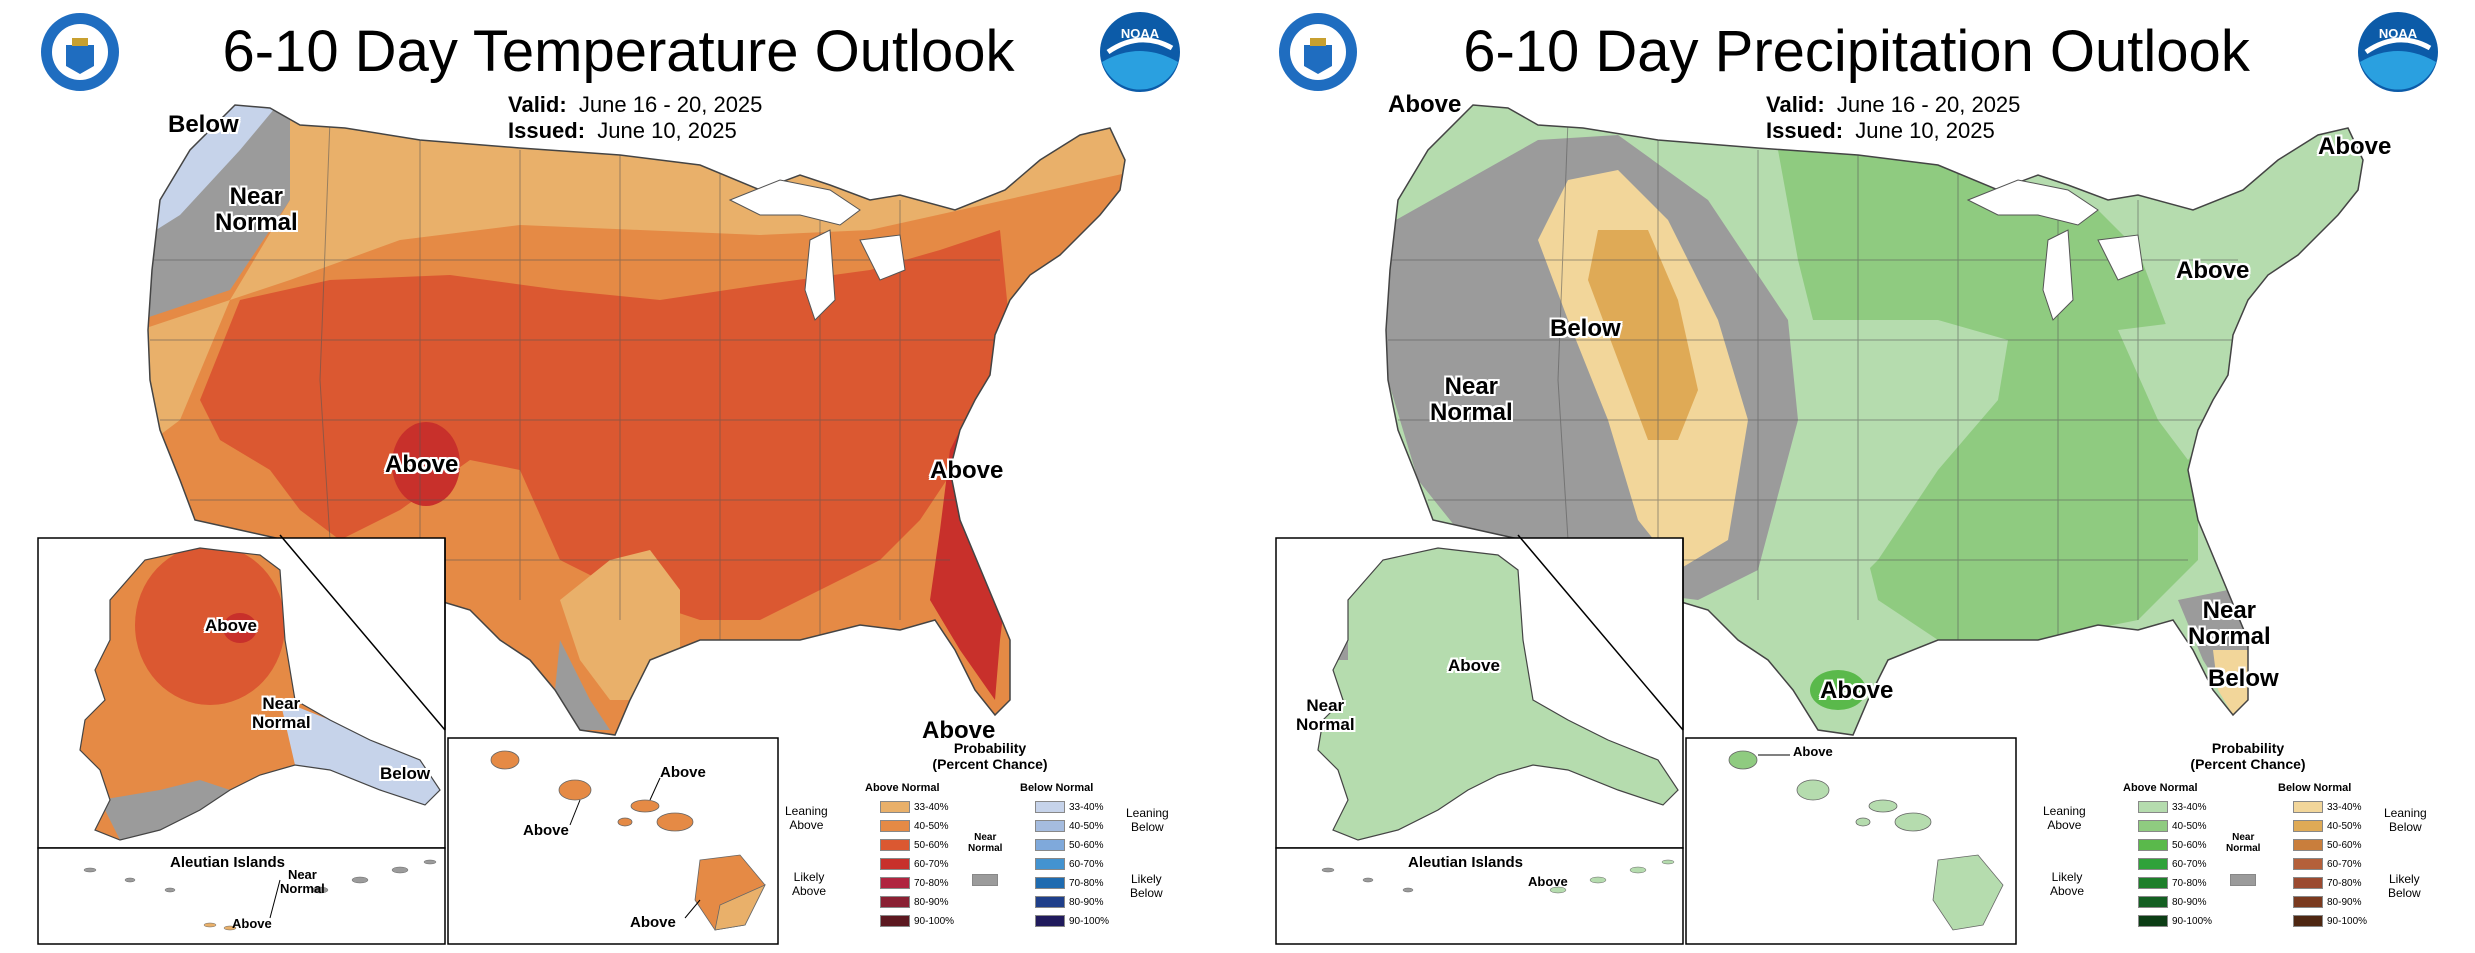 The width and height of the screenshot is (2475, 953). What do you see at coordinates (922, 902) in the screenshot?
I see `legend-above-row-5: 80-90%` at bounding box center [922, 902].